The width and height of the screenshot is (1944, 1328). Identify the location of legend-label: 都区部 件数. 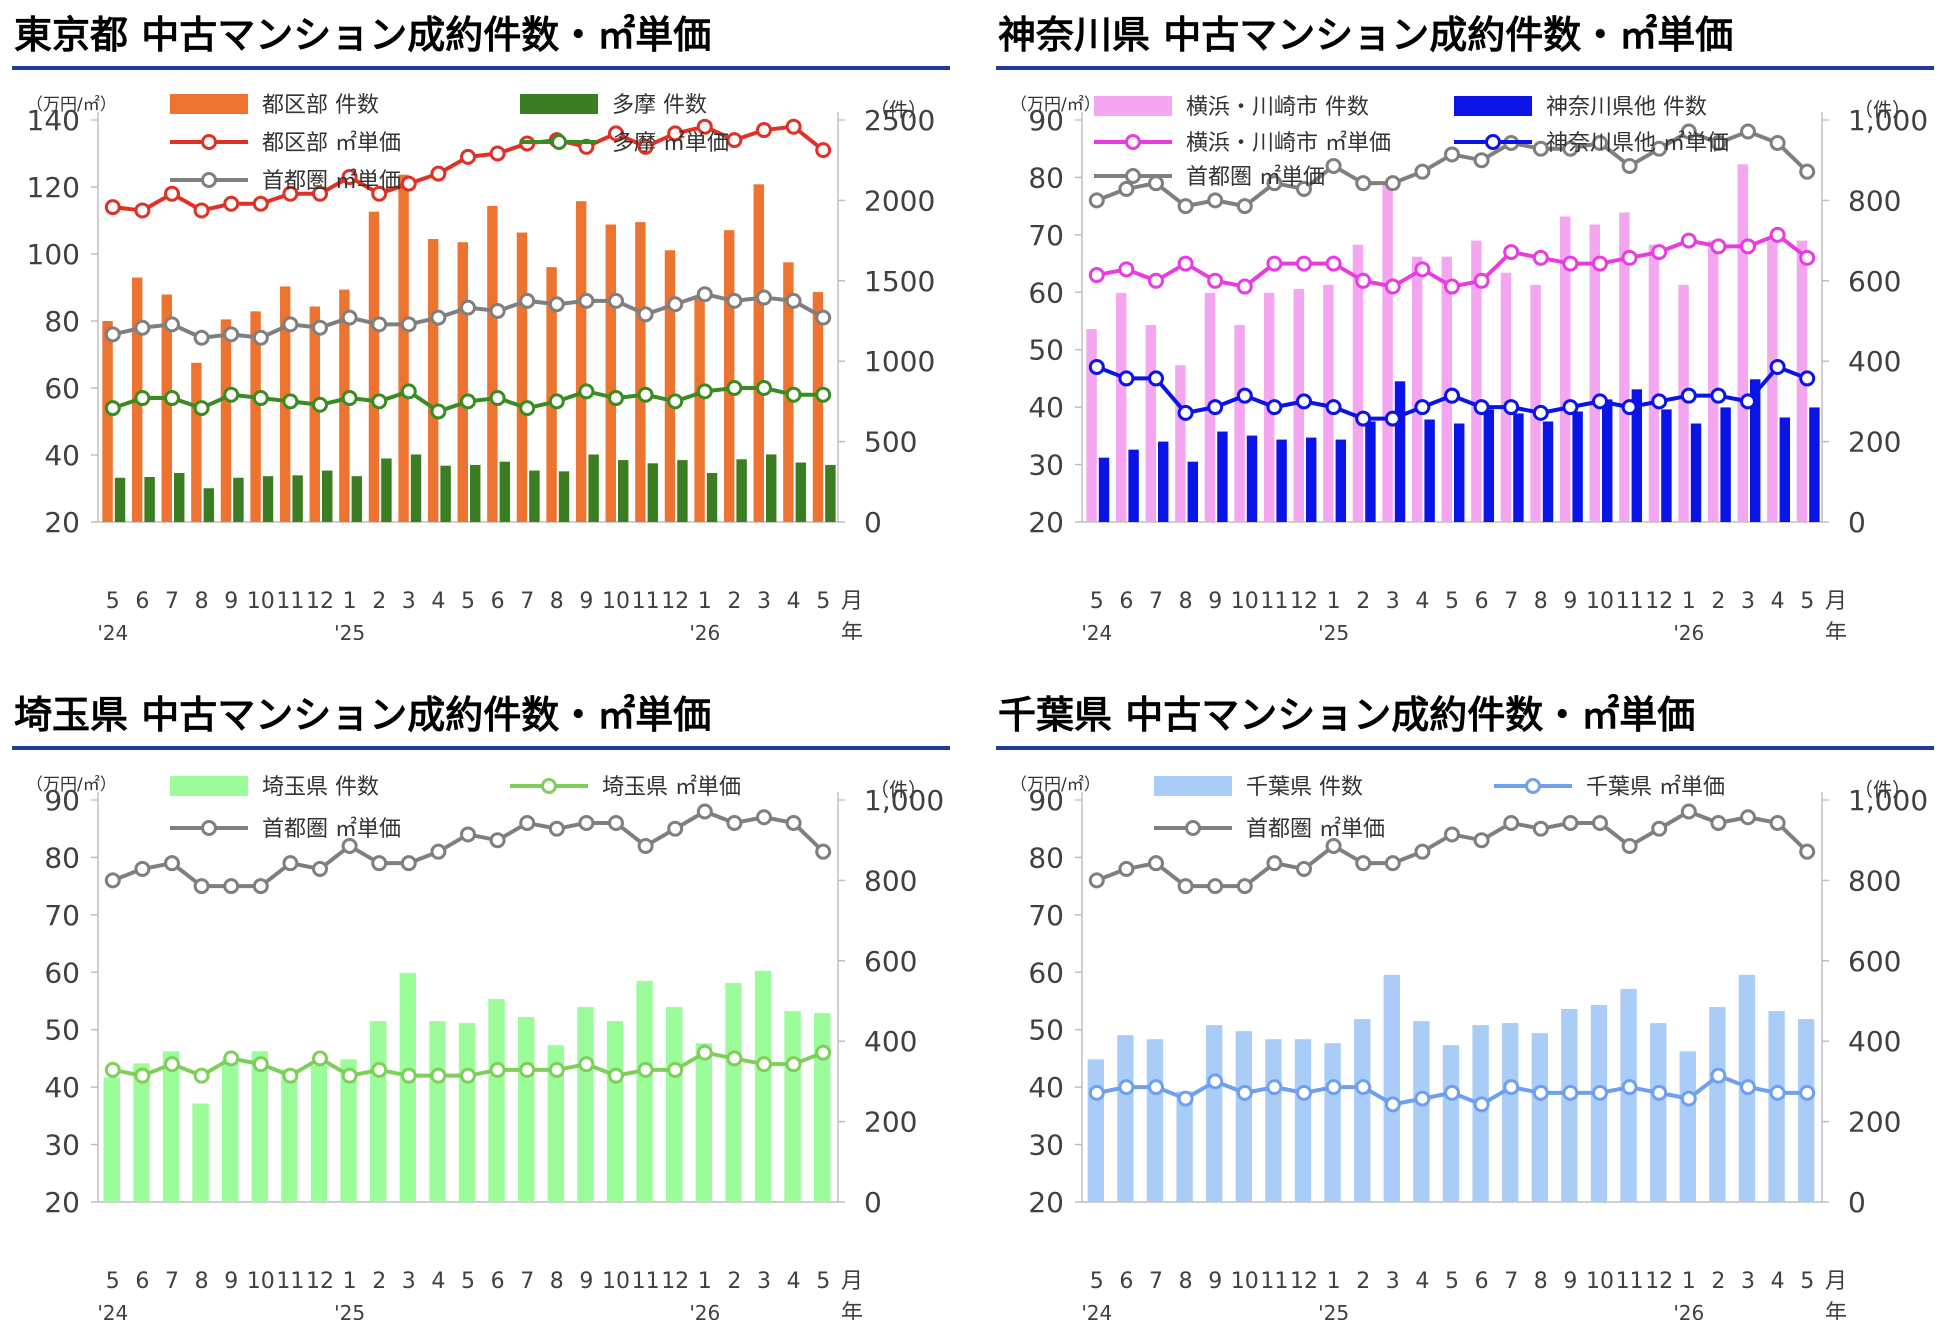
(320, 105).